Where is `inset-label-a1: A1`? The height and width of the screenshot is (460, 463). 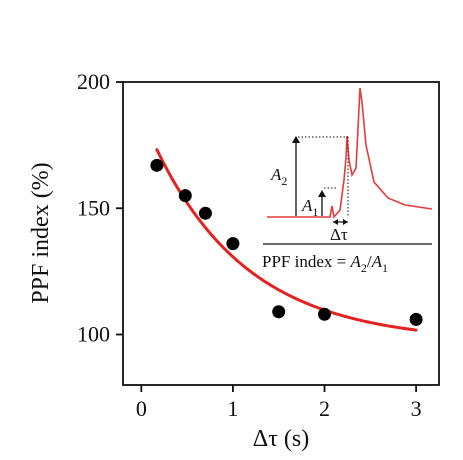 inset-label-a1: A1 is located at coordinates (309, 207).